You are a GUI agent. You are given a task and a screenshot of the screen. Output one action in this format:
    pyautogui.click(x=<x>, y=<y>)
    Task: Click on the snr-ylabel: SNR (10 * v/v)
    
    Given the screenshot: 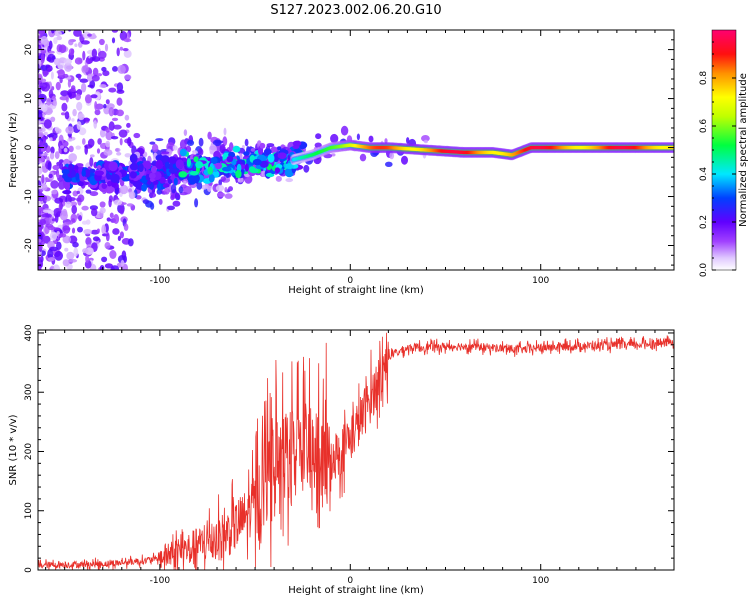 What is the action you would take?
    pyautogui.click(x=13, y=449)
    